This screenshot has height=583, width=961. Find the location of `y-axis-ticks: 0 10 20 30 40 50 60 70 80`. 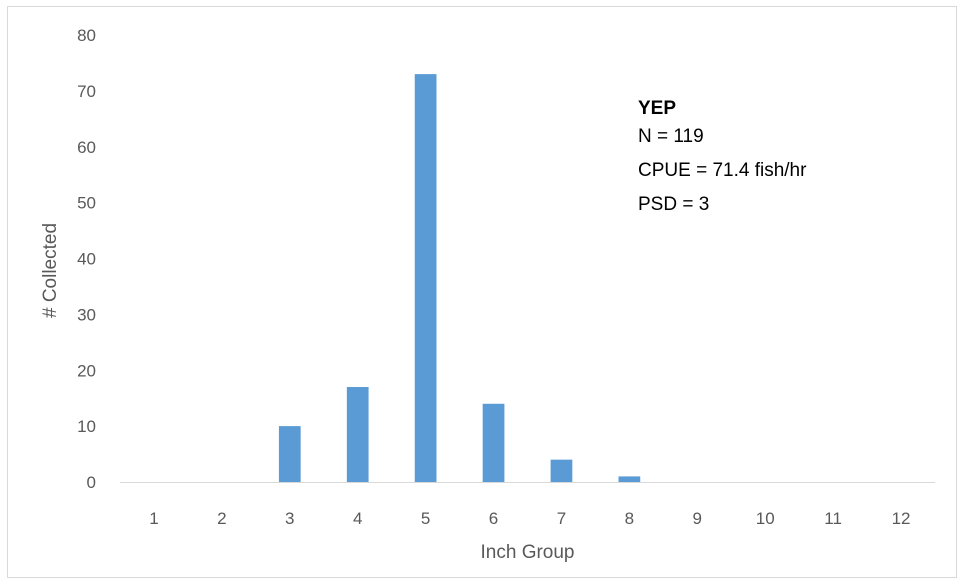

y-axis-ticks: 0 10 20 30 40 50 60 70 80 is located at coordinates (86, 259).